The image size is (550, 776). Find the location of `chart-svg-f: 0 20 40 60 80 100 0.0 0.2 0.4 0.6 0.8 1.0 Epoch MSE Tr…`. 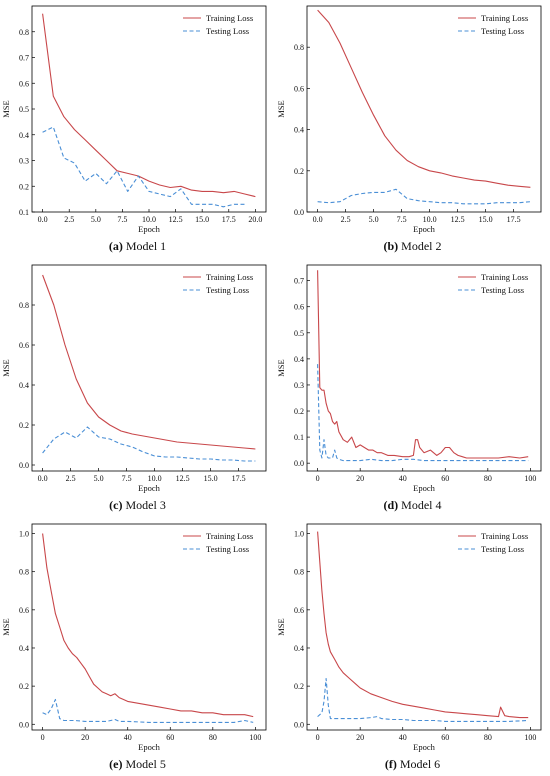

chart-svg-f: 0 20 40 60 80 100 0.0 0.2 0.4 0.6 0.8 1.0 Epoch MSE Tr… is located at coordinates (409, 637).